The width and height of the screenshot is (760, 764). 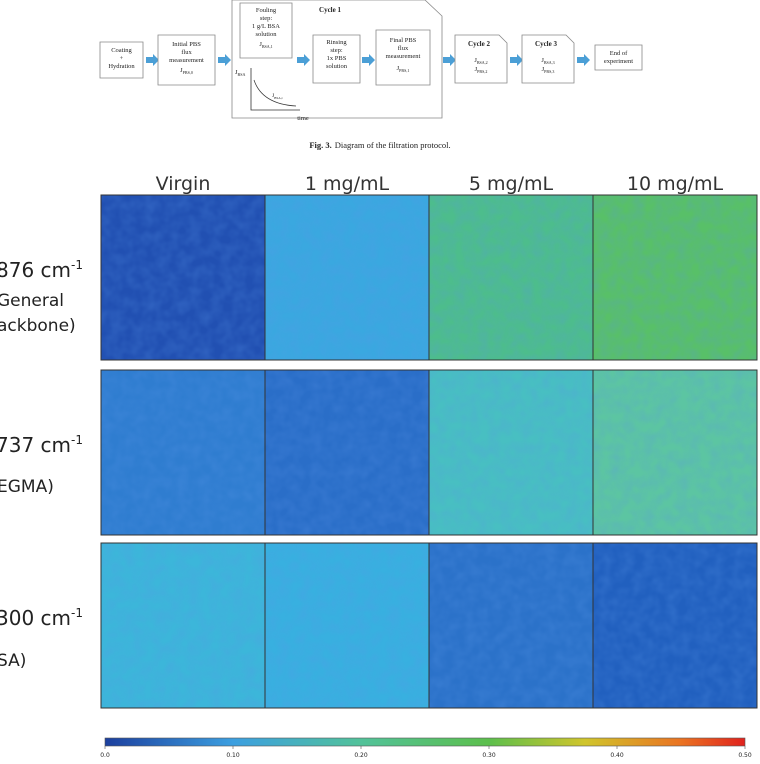 What do you see at coordinates (479, 44) in the screenshot?
I see `cycle-title: Cycle 2` at bounding box center [479, 44].